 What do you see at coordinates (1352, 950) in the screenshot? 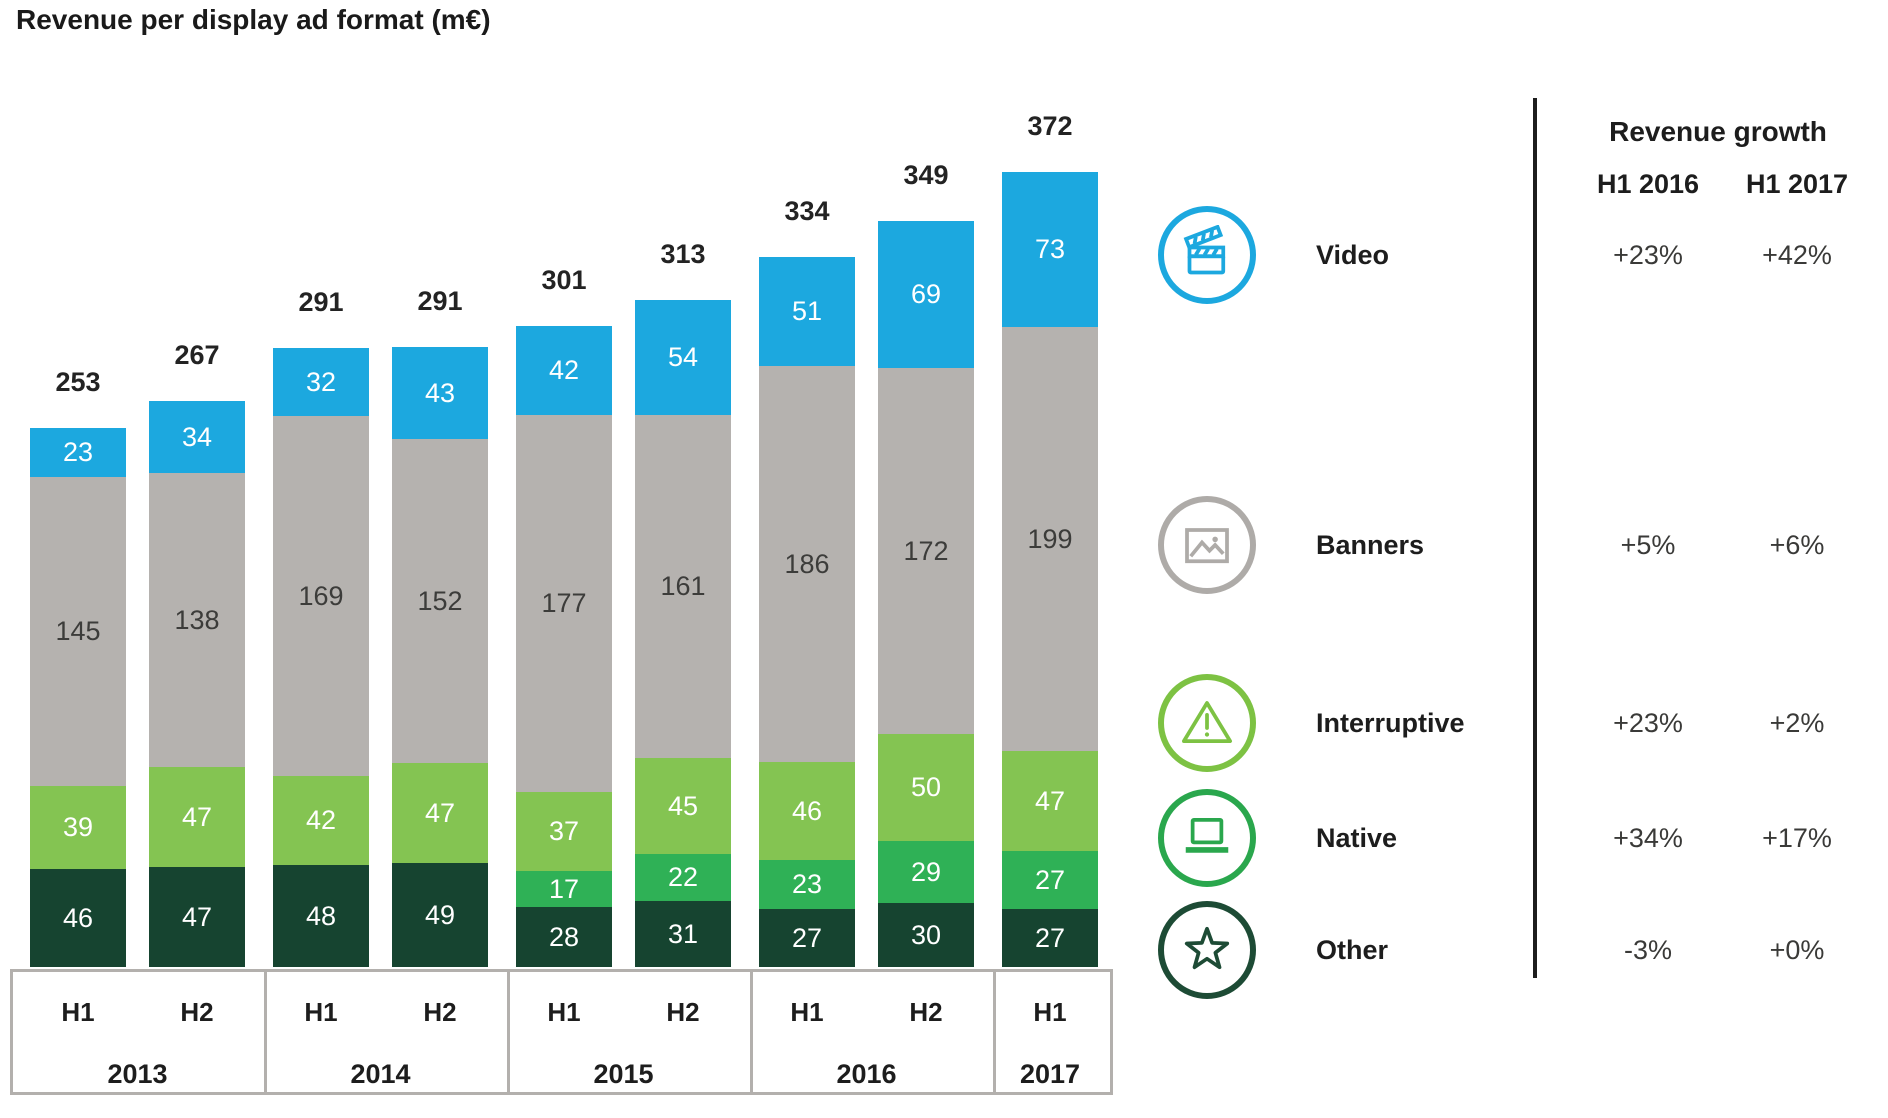
I see `legend-label-other: Other` at bounding box center [1352, 950].